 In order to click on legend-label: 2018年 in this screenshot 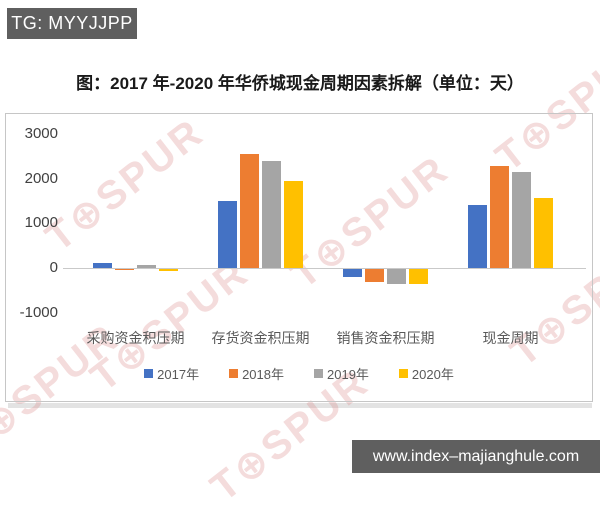, I will do `click(263, 374)`.